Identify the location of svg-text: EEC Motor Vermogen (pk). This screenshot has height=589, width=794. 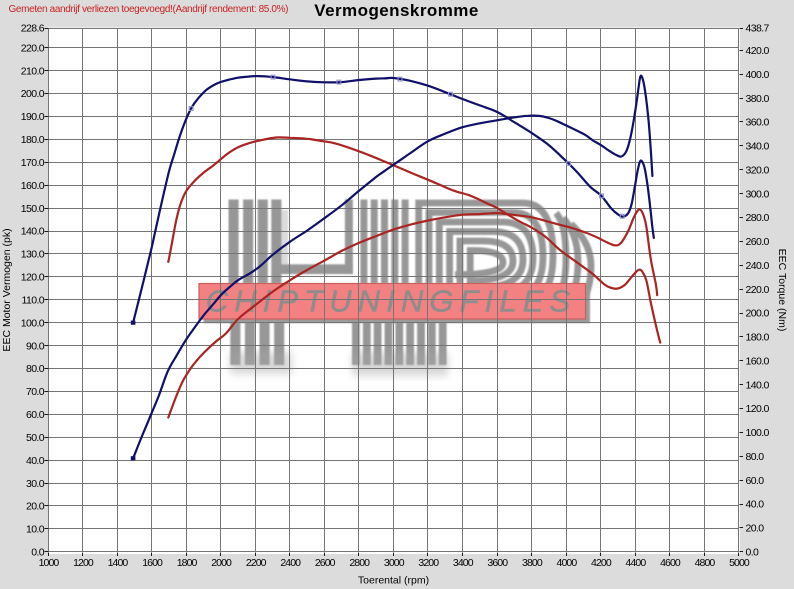
(7, 289).